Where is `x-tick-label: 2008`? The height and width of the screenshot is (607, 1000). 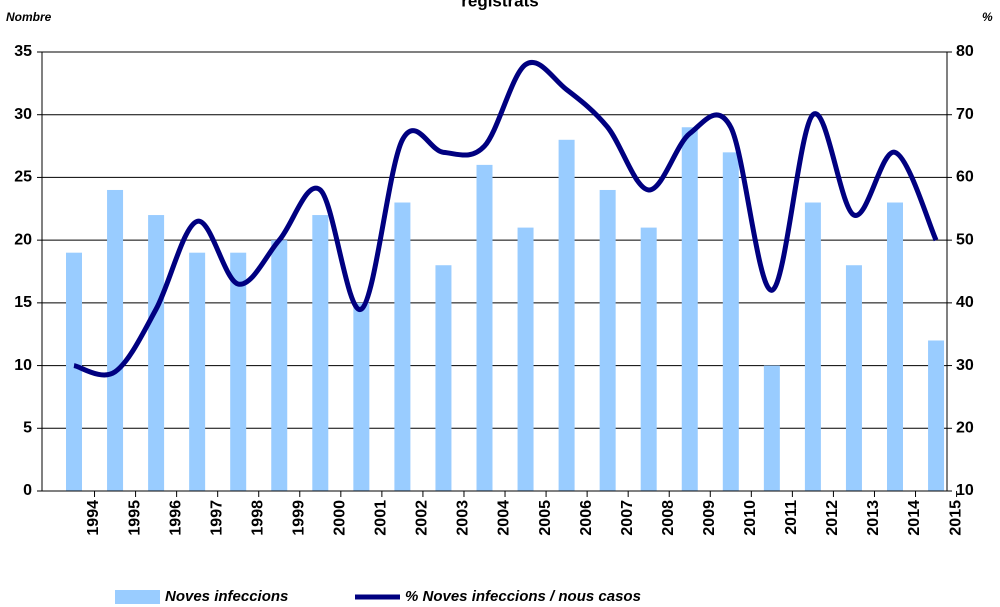
x-tick-label: 2008 is located at coordinates (668, 518).